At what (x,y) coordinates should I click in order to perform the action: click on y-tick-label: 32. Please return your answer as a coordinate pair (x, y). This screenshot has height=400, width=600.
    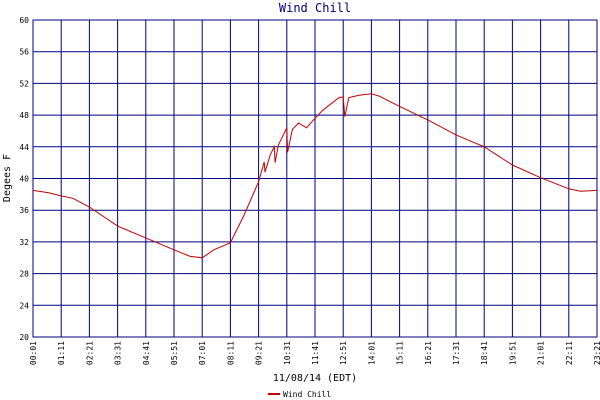
    Looking at the image, I should click on (24, 242).